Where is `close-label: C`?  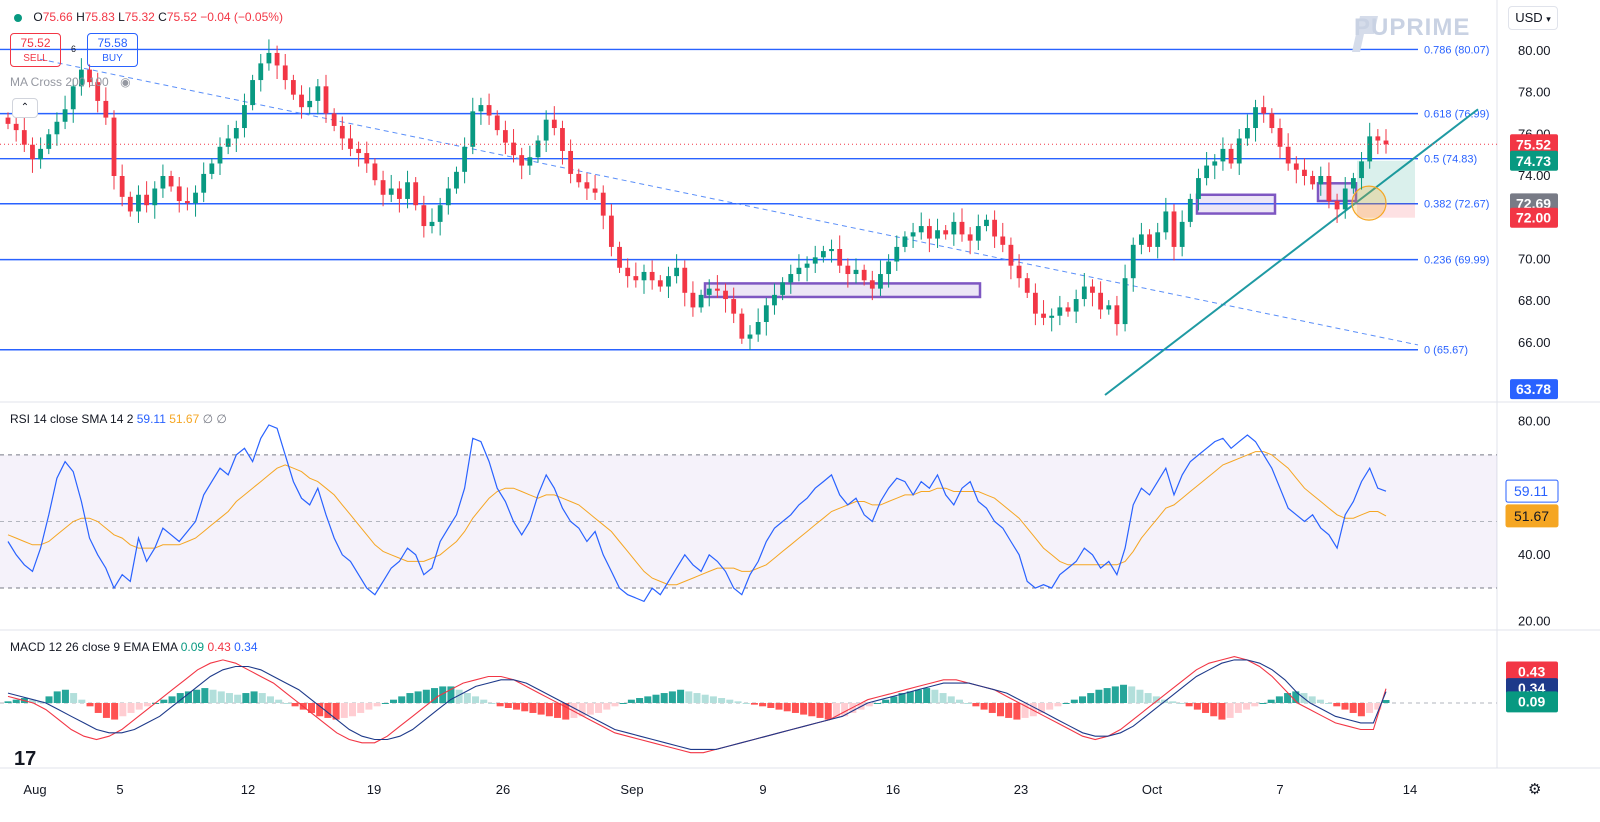
close-label: C is located at coordinates (162, 17).